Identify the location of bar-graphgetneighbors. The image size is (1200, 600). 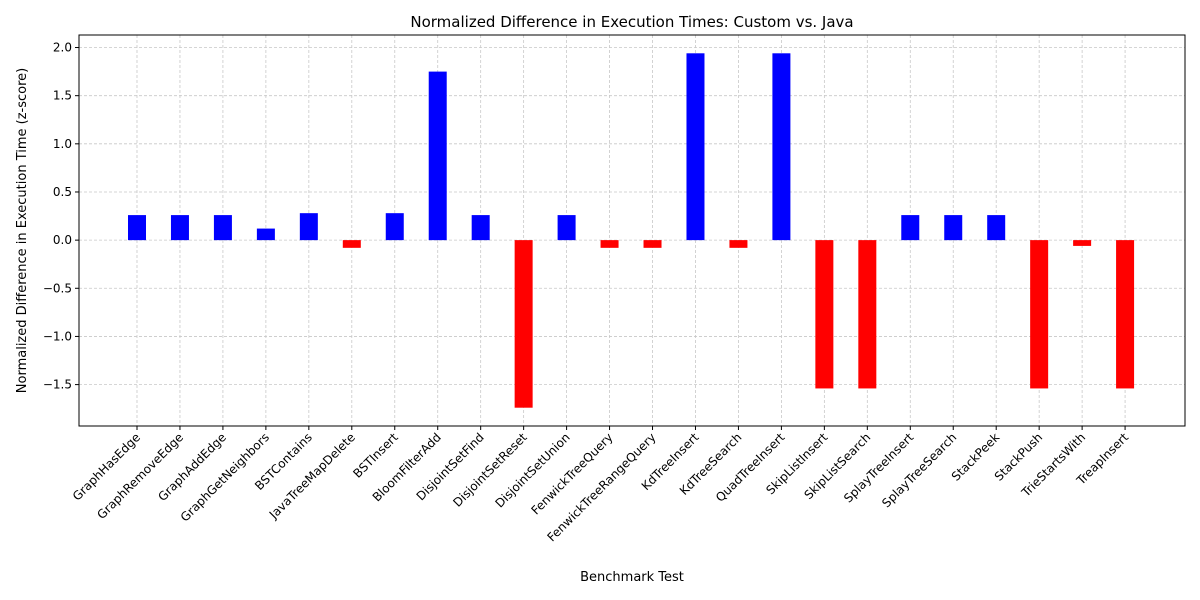
(265, 234).